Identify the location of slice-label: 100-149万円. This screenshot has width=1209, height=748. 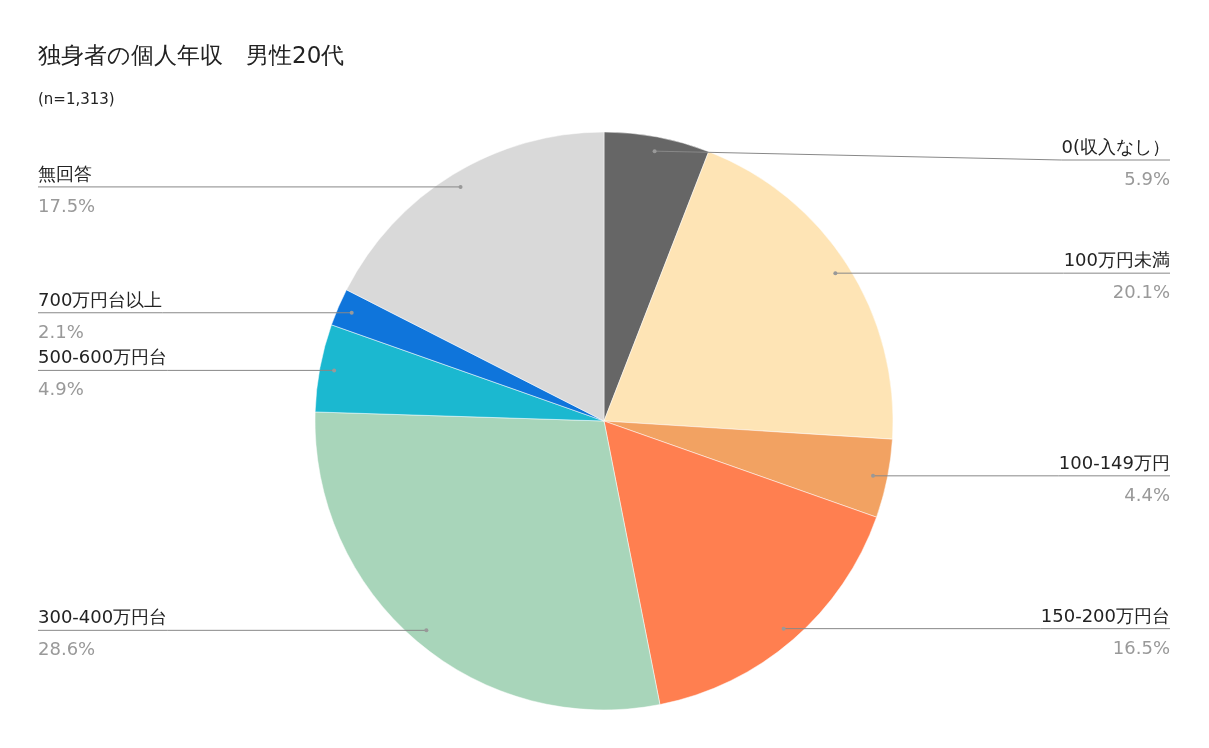
(1114, 462).